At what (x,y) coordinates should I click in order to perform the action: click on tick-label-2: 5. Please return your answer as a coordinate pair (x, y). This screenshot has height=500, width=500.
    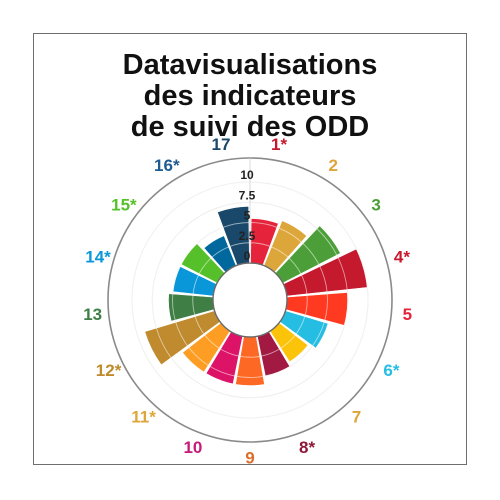
    Looking at the image, I should click on (247, 216).